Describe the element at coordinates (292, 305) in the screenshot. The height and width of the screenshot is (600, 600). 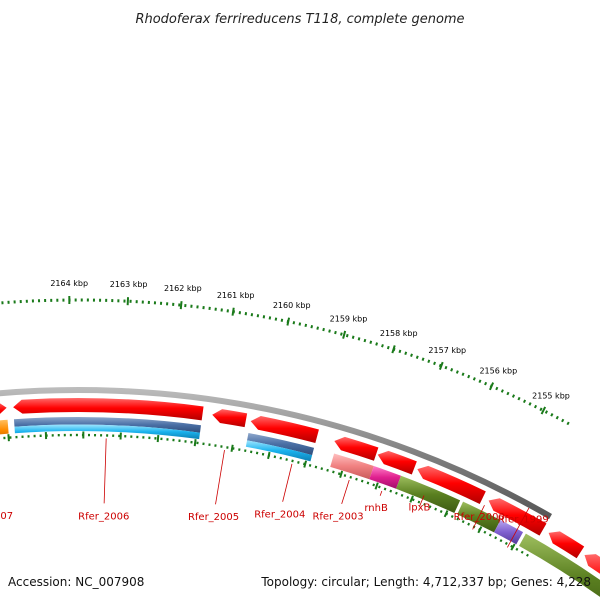
I see `ruler-tick-label: 2160 kbp` at that location.